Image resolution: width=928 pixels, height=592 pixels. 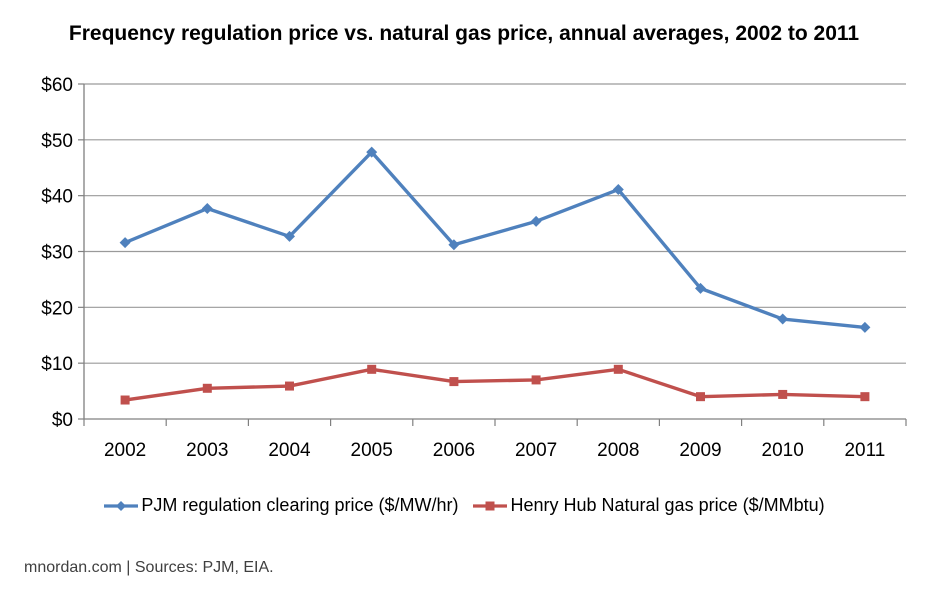 What do you see at coordinates (618, 450) in the screenshot?
I see `x-axis-label: 2008` at bounding box center [618, 450].